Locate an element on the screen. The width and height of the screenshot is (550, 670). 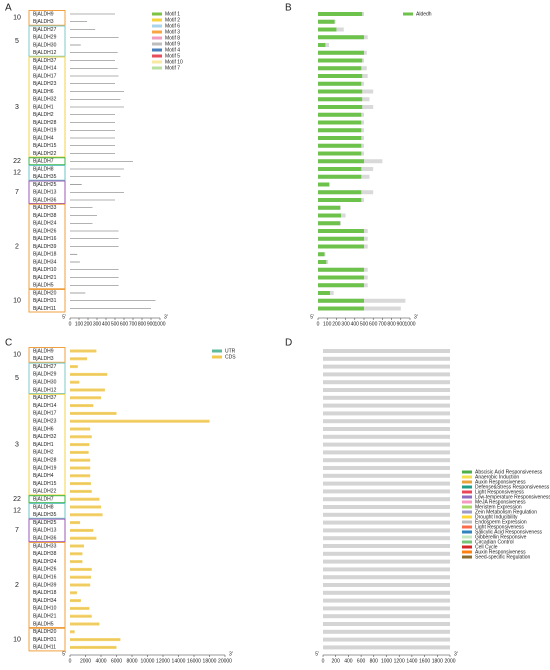
x-tick-label: 6000 is located at coordinates (116, 661).